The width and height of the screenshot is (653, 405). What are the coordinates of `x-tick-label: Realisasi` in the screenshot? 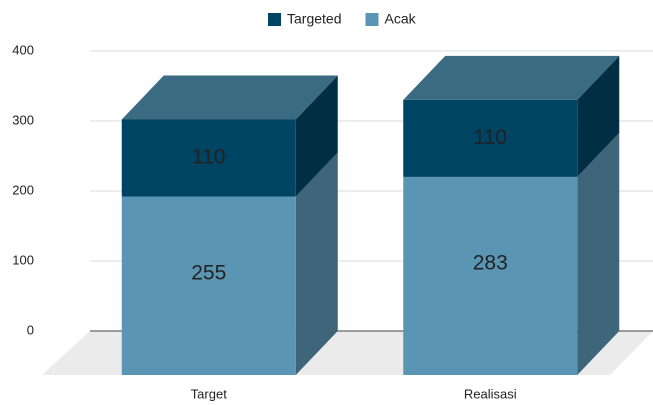 It's located at (490, 393).